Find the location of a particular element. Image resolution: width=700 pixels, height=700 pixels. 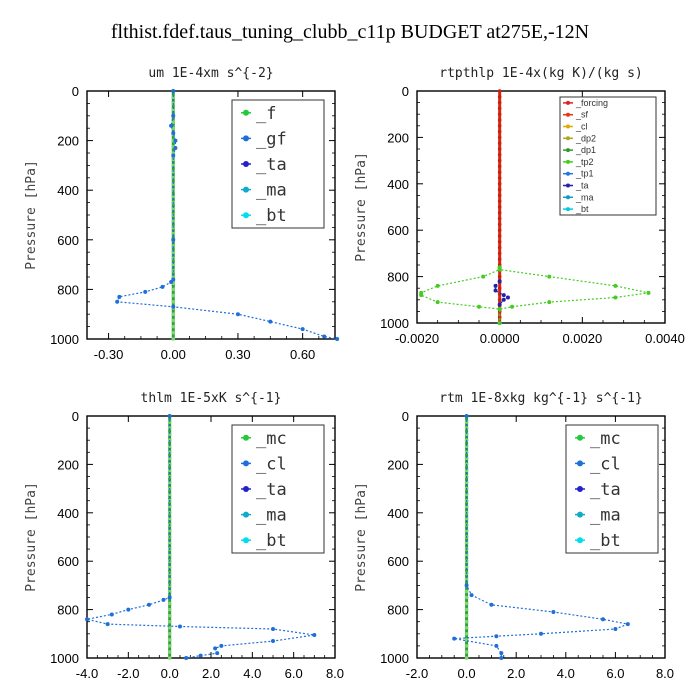

y-tick-label: 0 is located at coordinates (75, 416).